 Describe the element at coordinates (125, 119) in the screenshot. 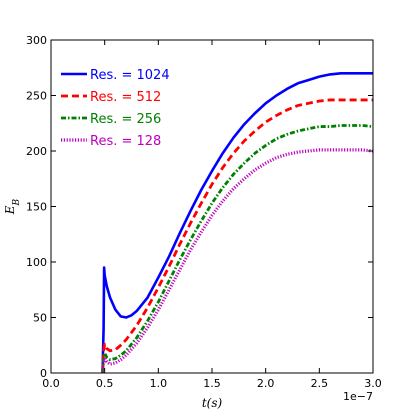

I see `legend-entry-label-3: Res. = 256` at that location.